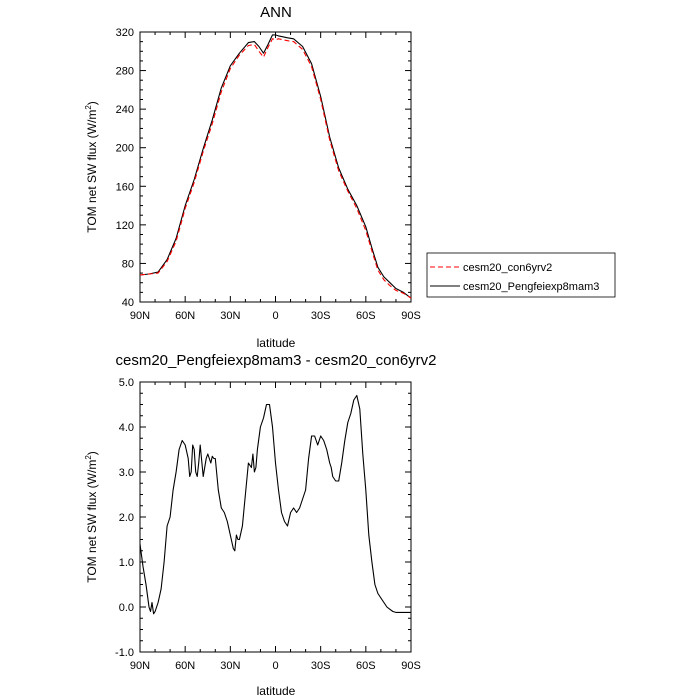 This screenshot has width=700, height=700. I want to click on bottom-series-group, so click(275, 504).